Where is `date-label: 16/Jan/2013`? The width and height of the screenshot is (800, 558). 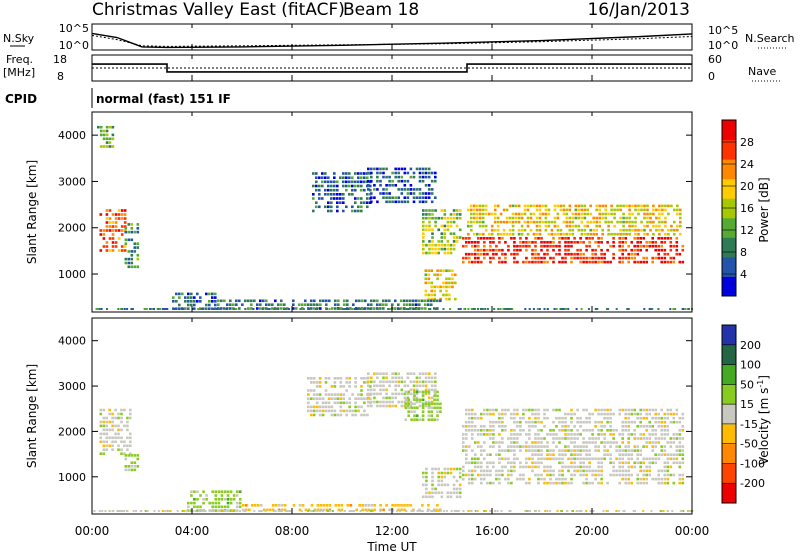
date-label: 16/Jan/2013 is located at coordinates (638, 10).